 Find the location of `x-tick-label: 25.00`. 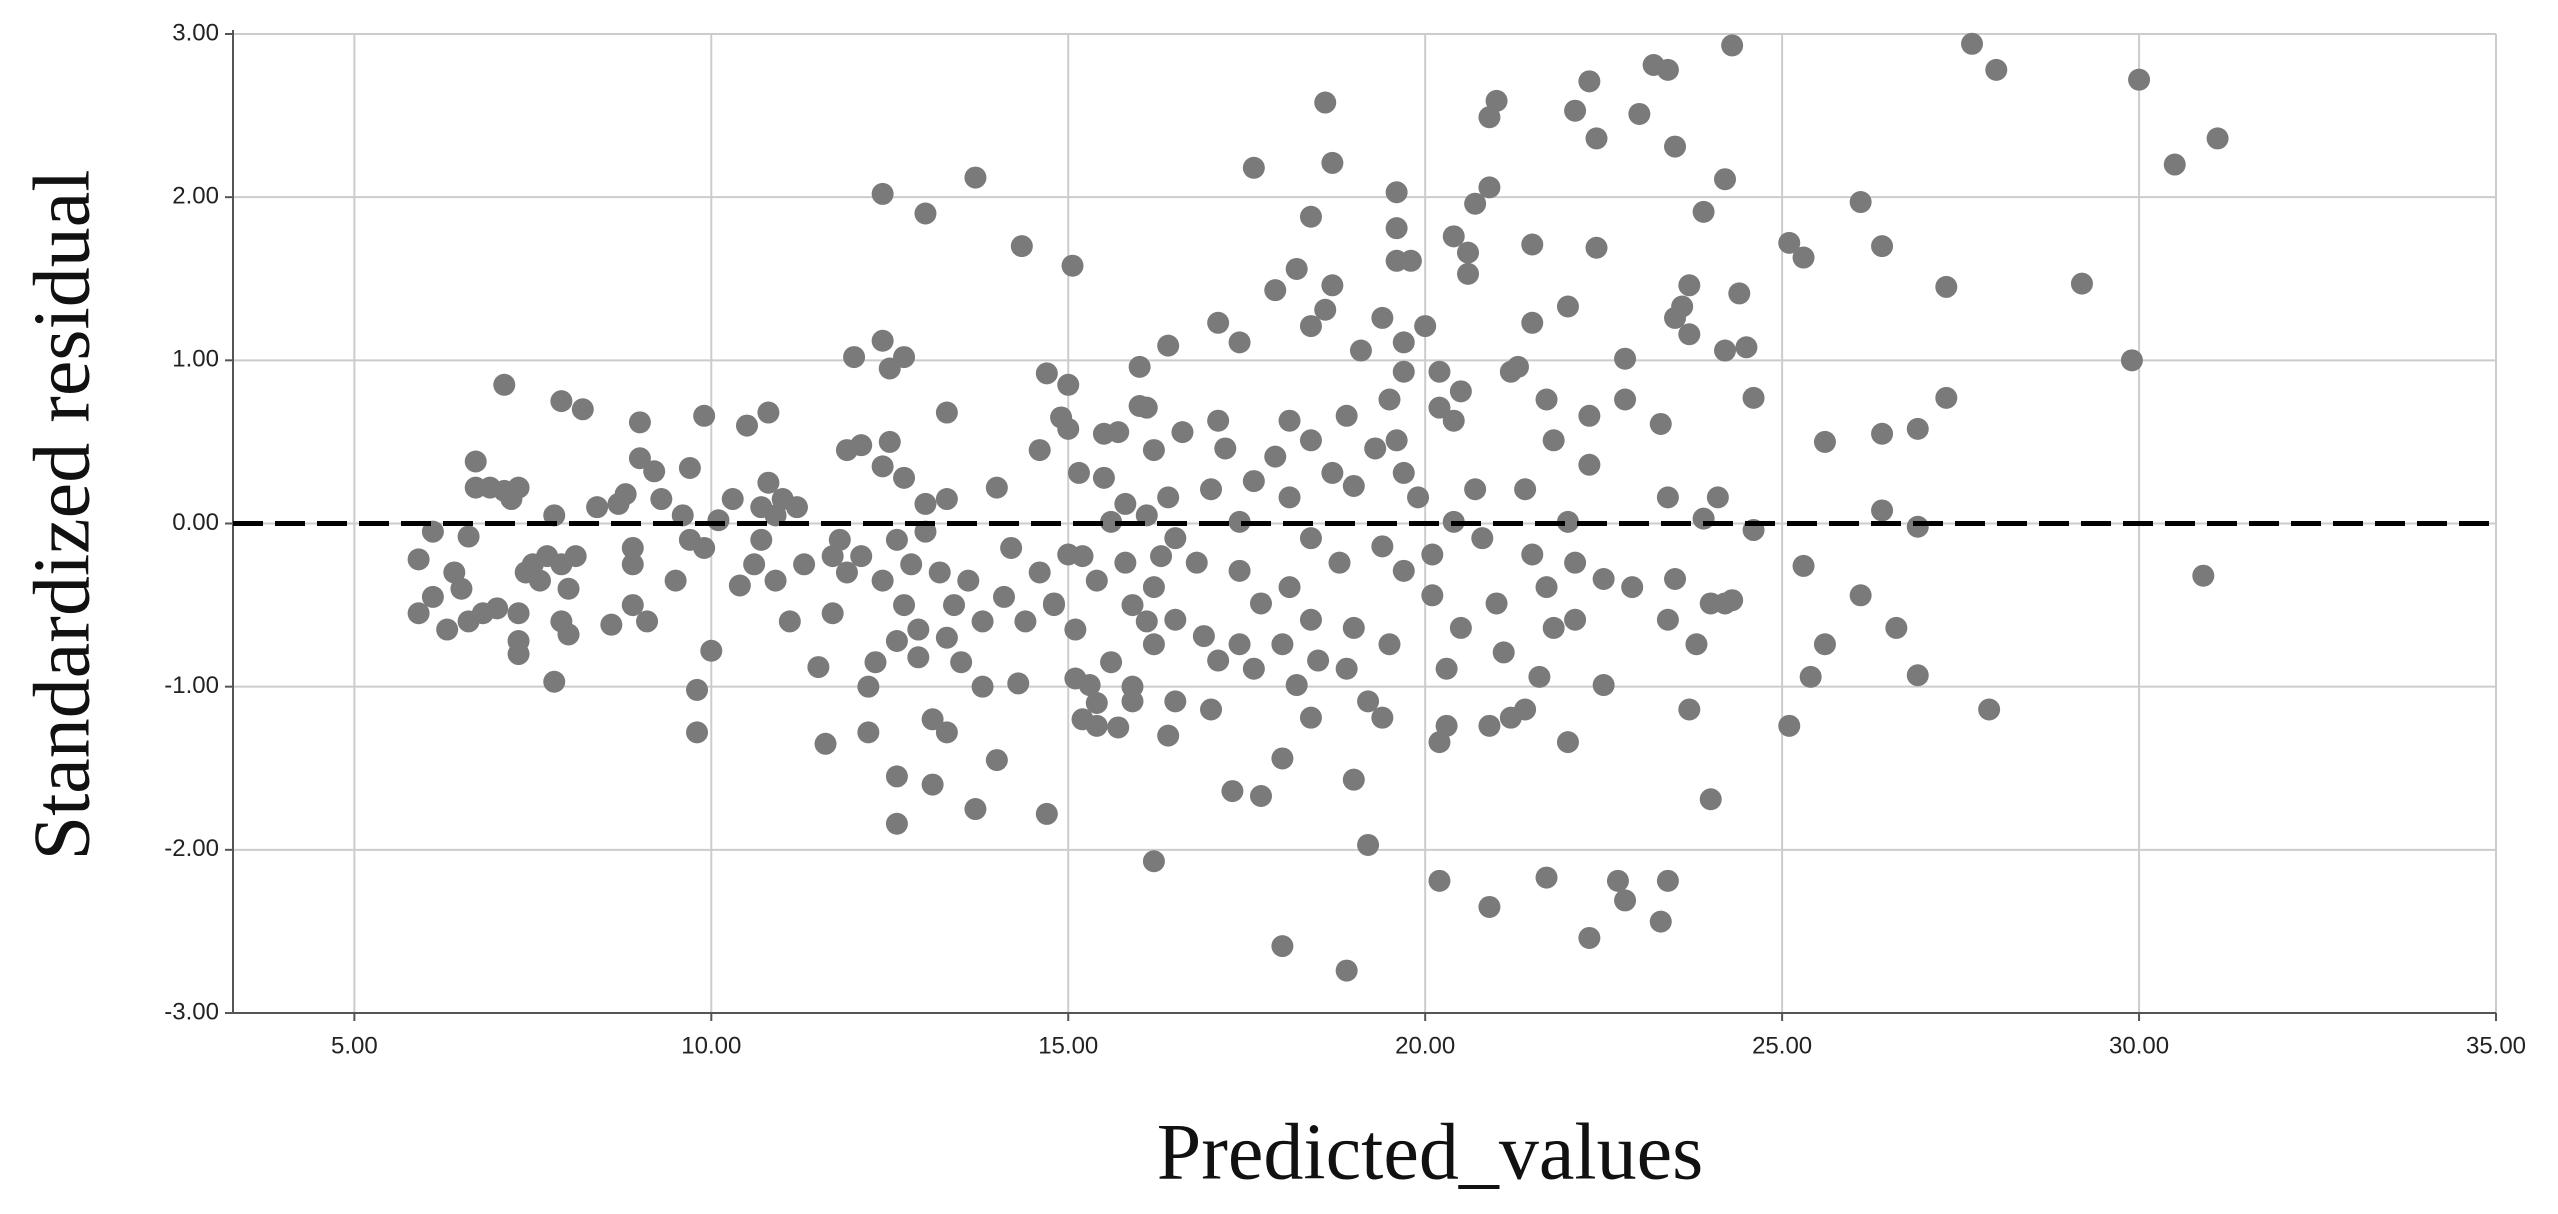

x-tick-label: 25.00 is located at coordinates (1782, 1045).